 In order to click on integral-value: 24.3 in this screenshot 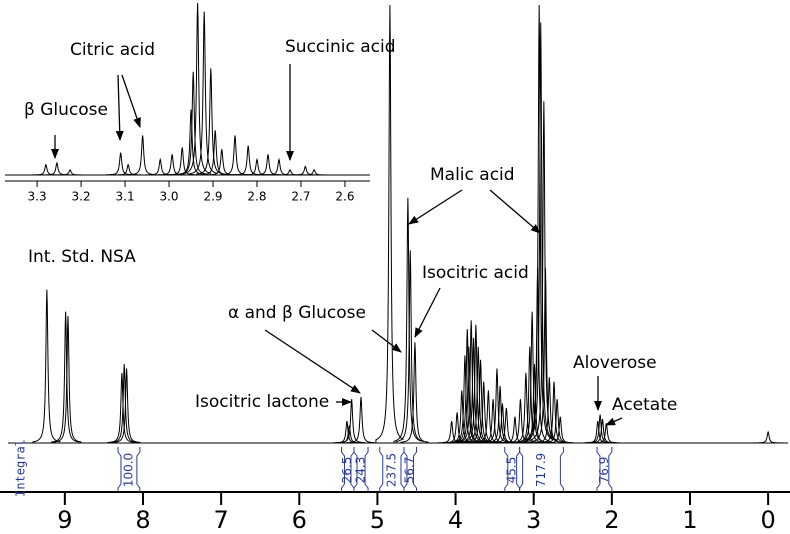, I will do `click(361, 470)`.